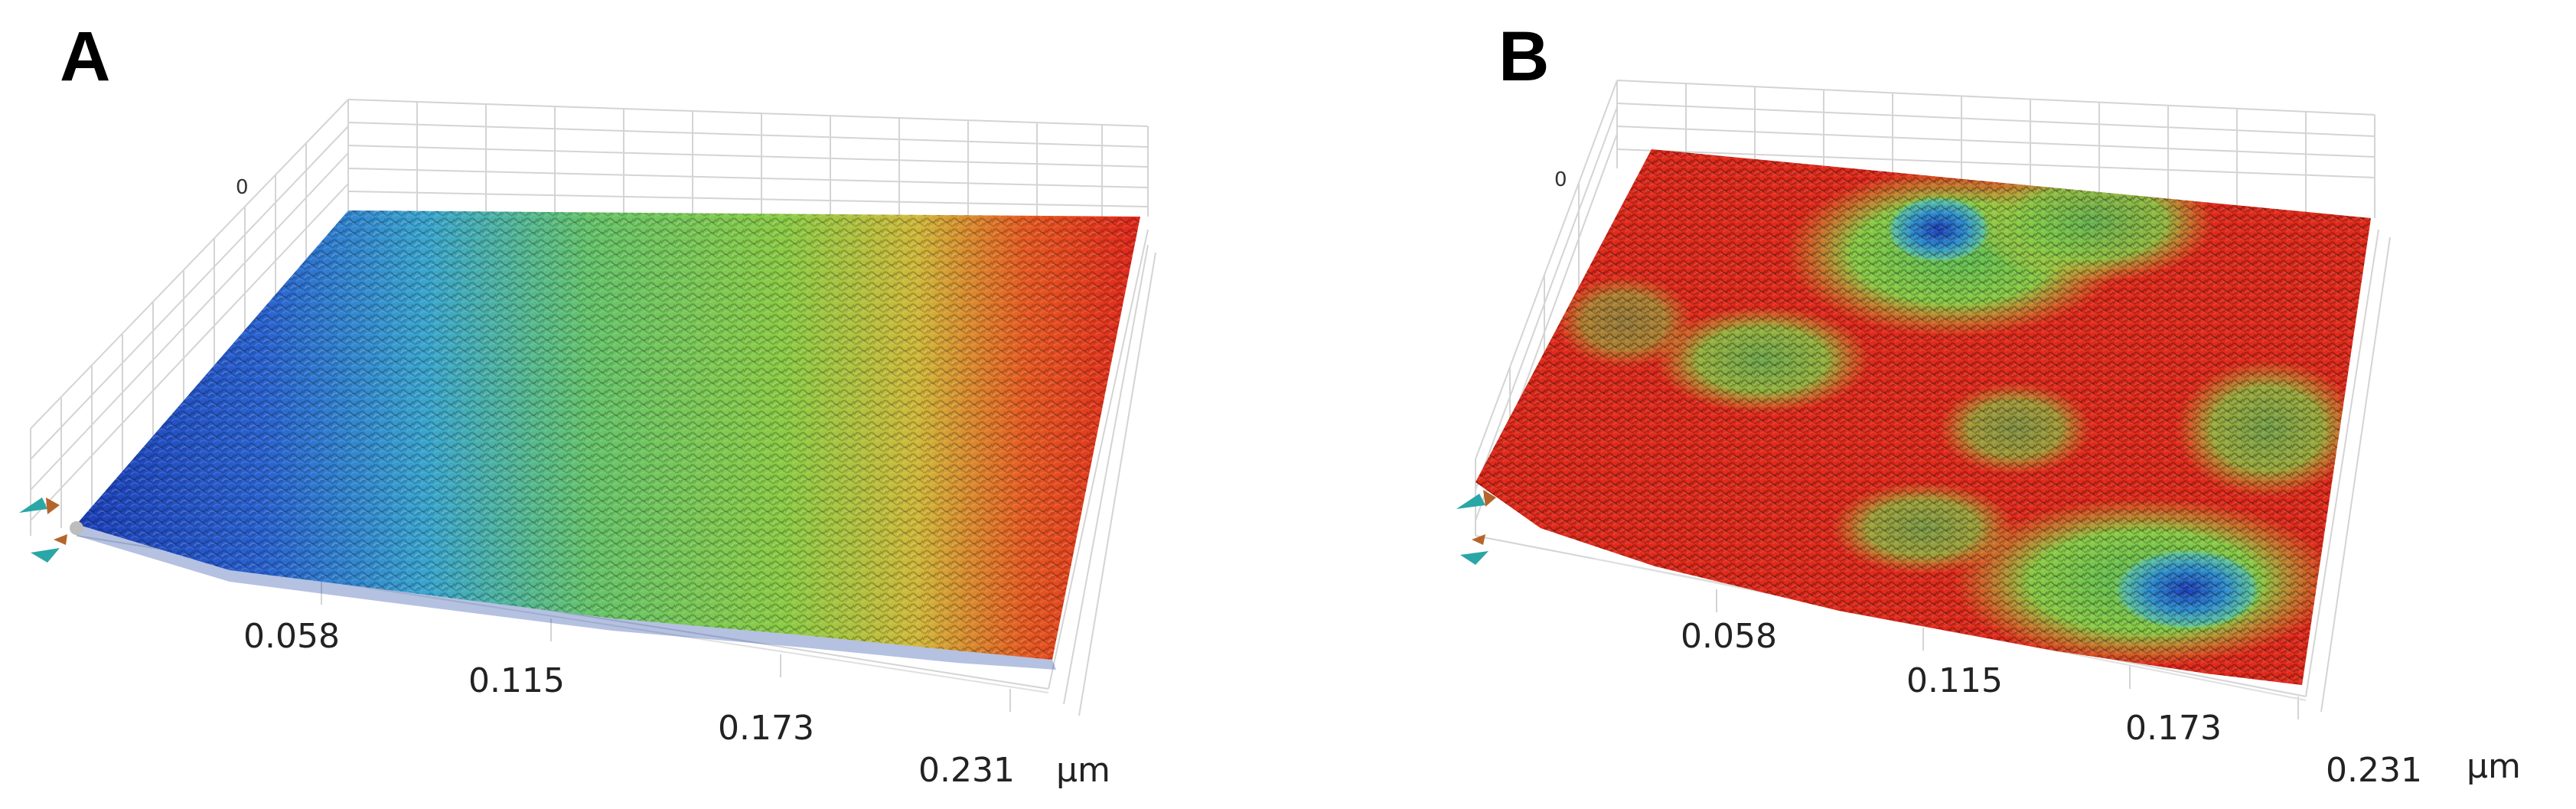 This screenshot has height=809, width=2576. I want to click on panel-label: A, so click(85, 57).